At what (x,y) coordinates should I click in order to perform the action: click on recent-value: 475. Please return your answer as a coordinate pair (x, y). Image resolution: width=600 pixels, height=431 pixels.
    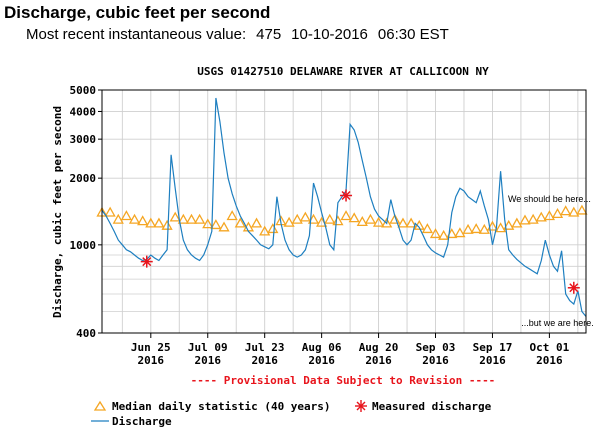
    Looking at the image, I should click on (269, 34).